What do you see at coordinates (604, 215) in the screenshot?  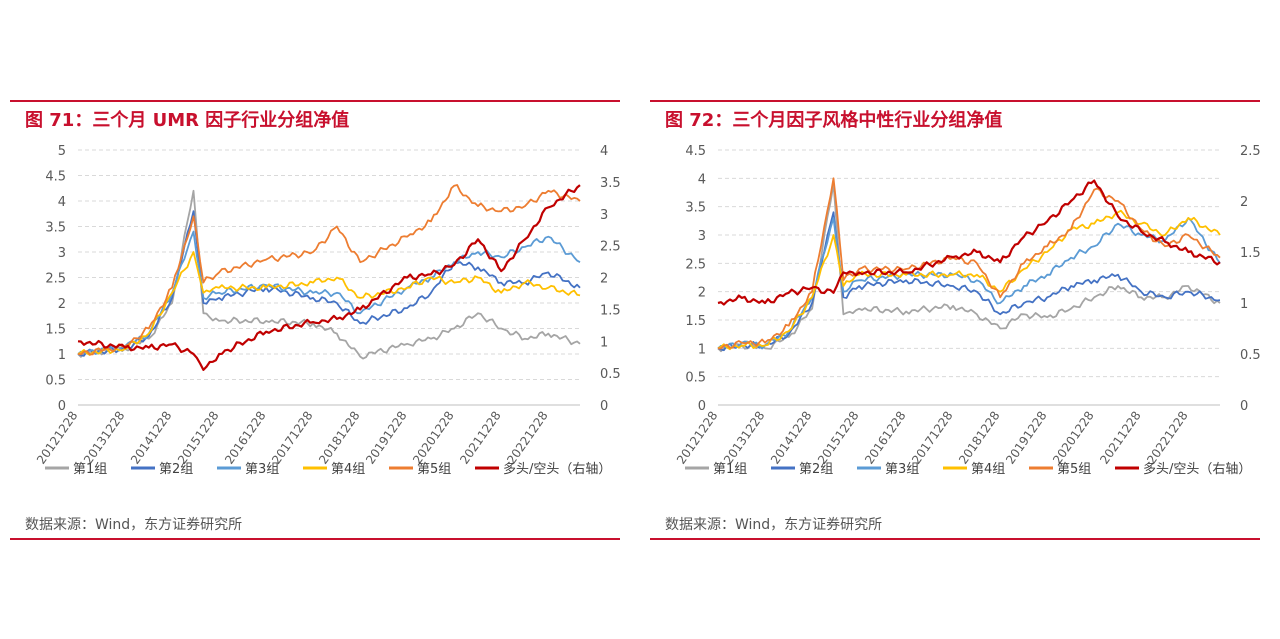 I see `y2-tick-label: 3` at bounding box center [604, 215].